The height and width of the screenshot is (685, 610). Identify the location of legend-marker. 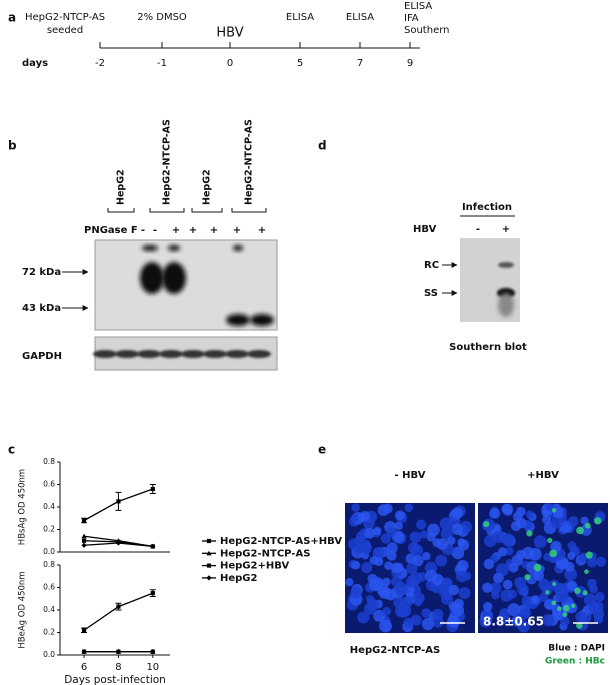
(209, 541).